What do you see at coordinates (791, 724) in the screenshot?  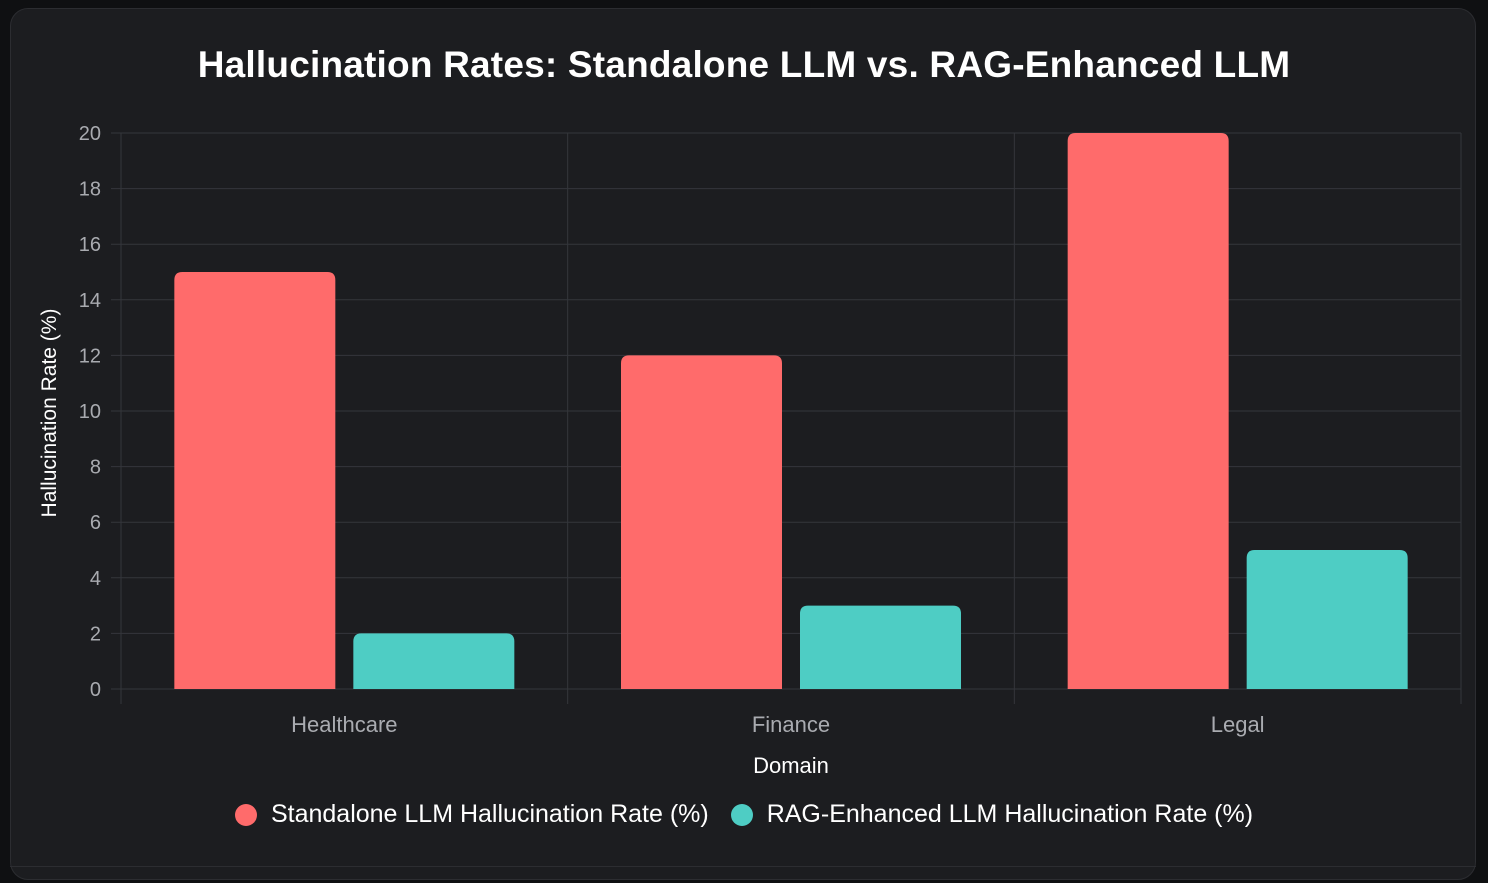 I see `x-tick-label: Finance` at bounding box center [791, 724].